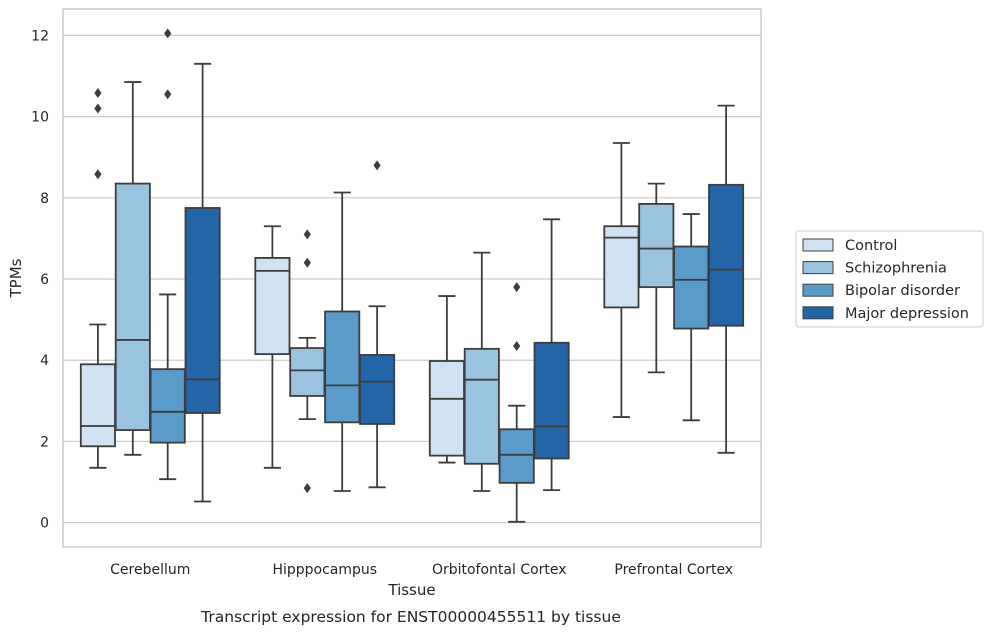 This screenshot has width=992, height=634. I want to click on box-hipppocampus-control, so click(272, 347).